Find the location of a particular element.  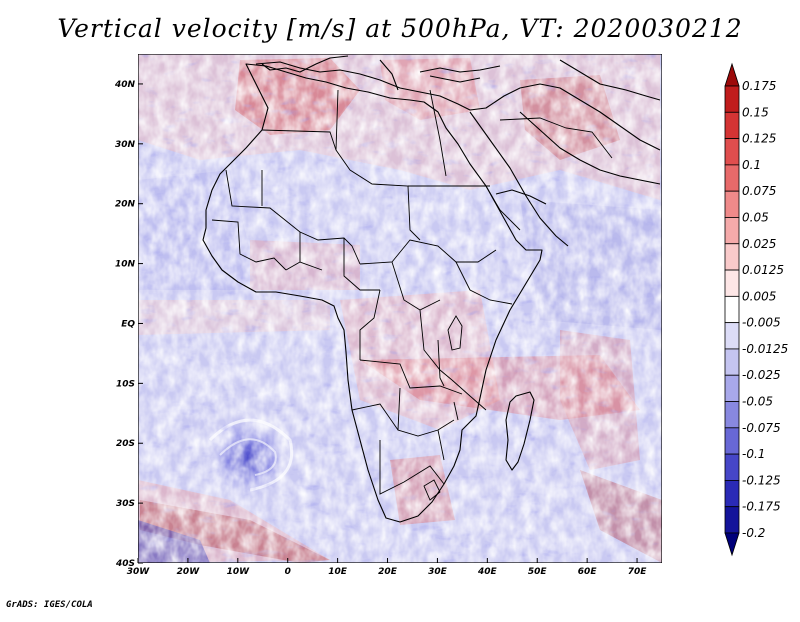

lon-label: 30E is located at coordinates (438, 572).